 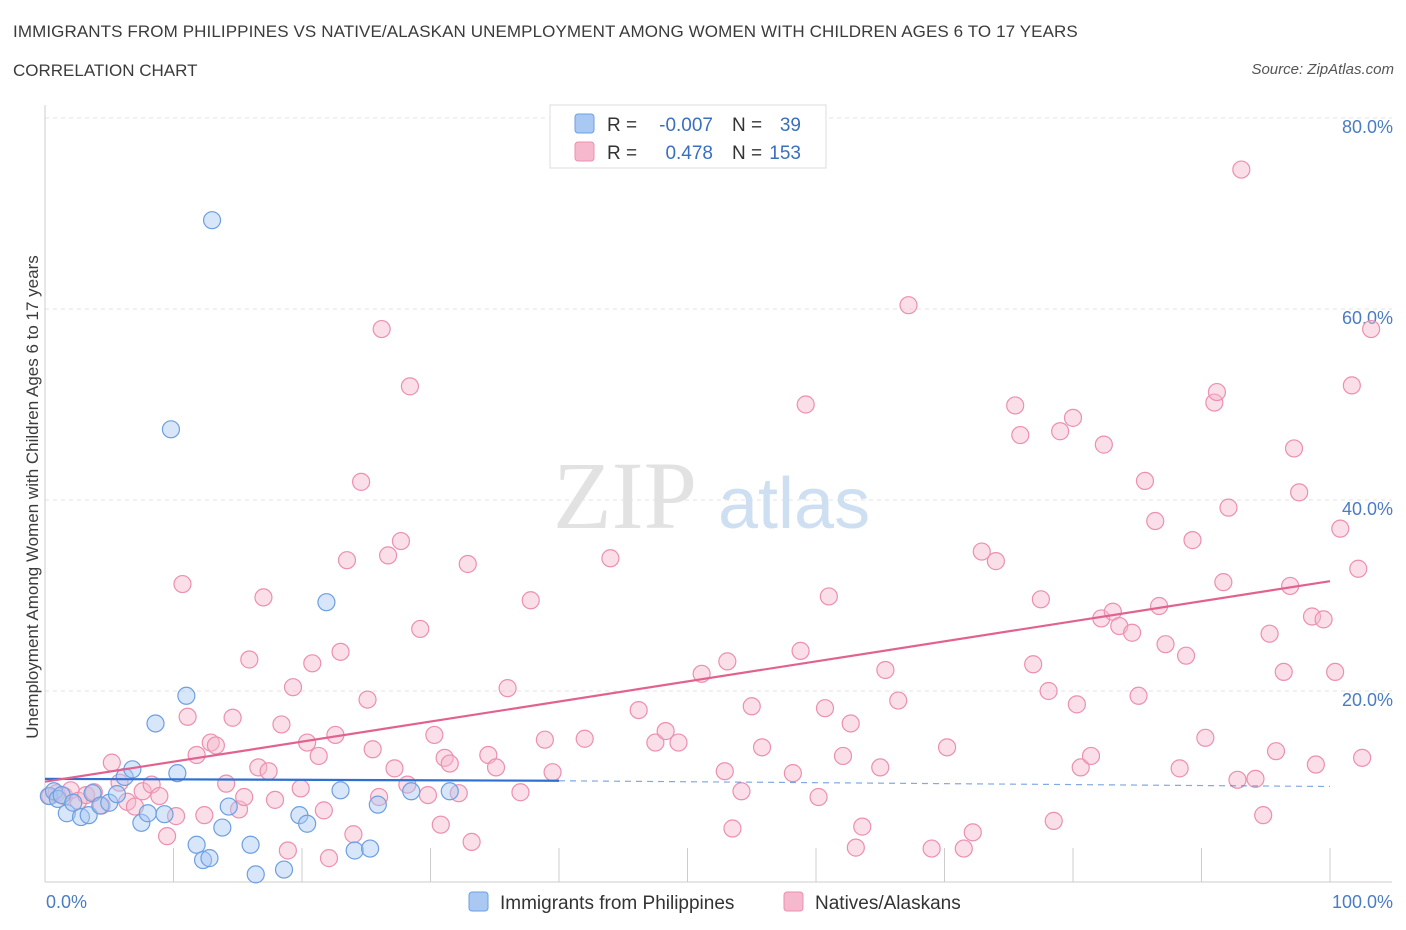 I want to click on source-label: Source: ZipAtlas.com, so click(x=1322, y=69).